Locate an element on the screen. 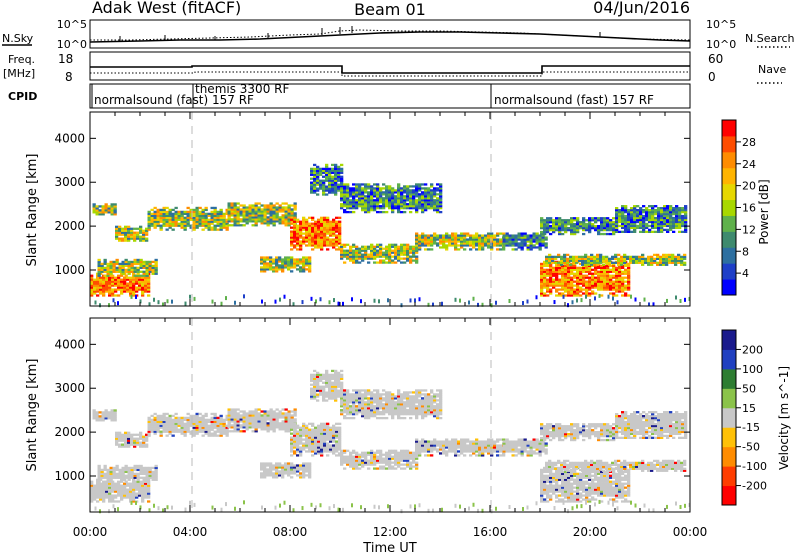  cpid-segment-3: normalsound (fast) 157 RF is located at coordinates (574, 100).